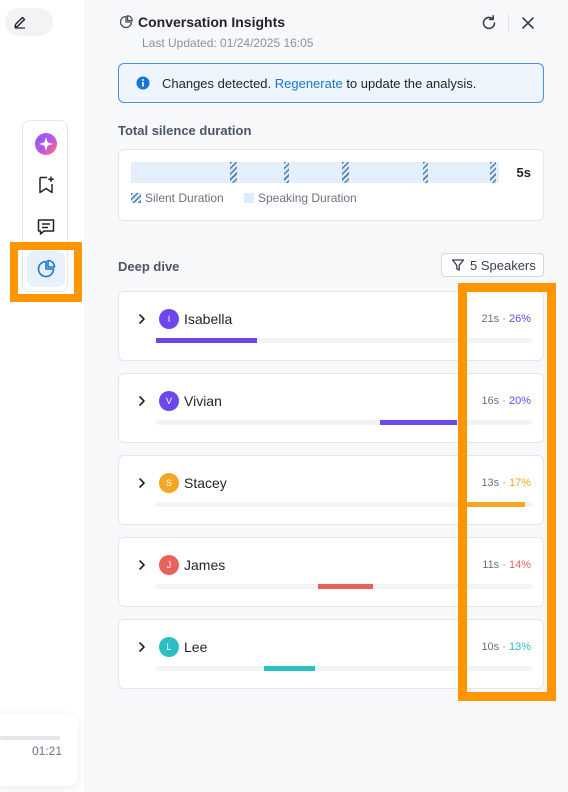  I want to click on tool-rail, so click(45, 206).